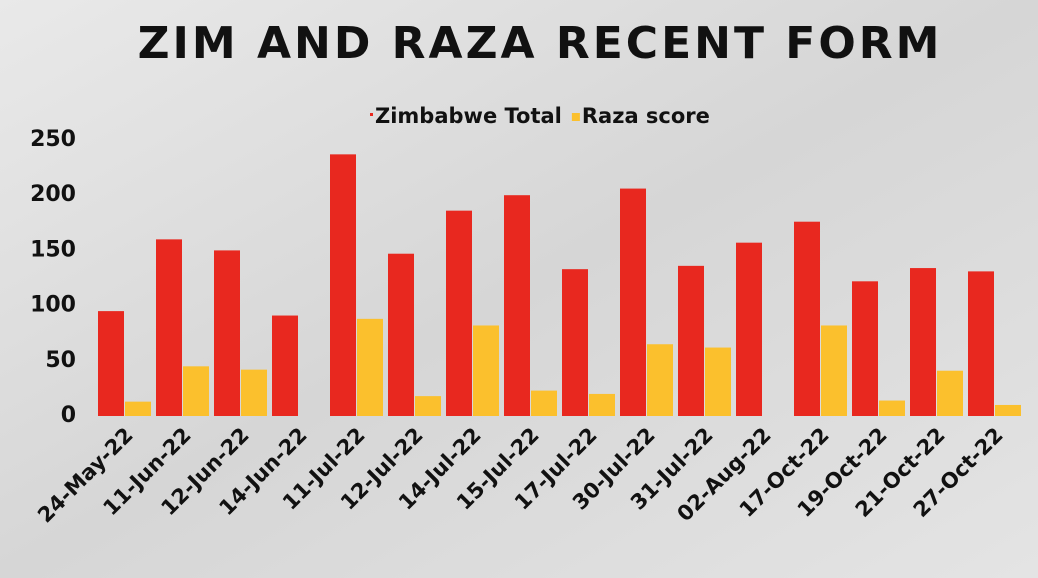 This screenshot has height=578, width=1038. Describe the element at coordinates (53, 139) in the screenshot. I see `y-tick-label: 250` at that location.